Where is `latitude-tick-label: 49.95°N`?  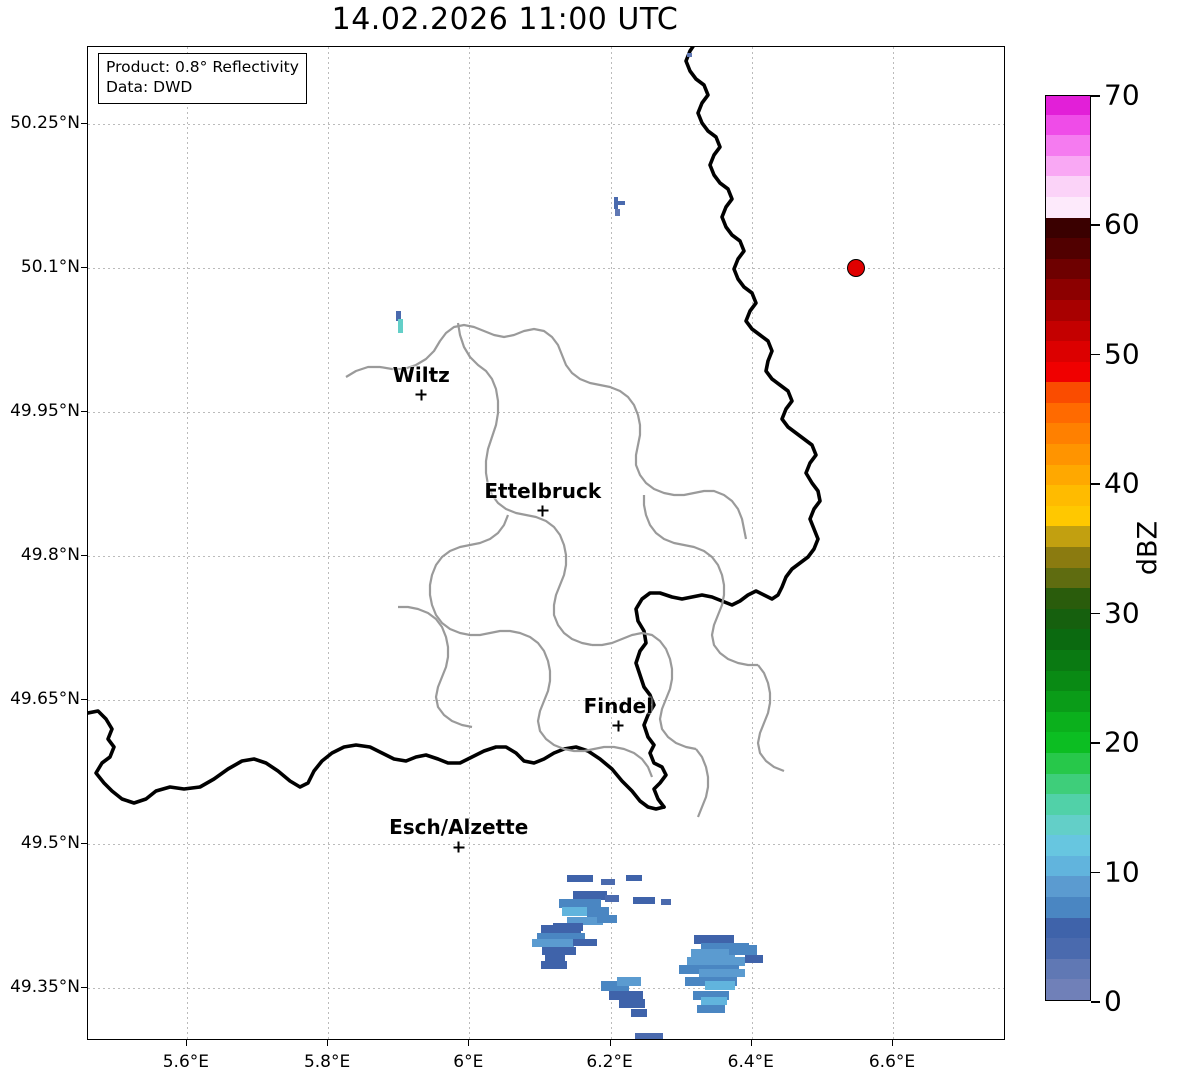 latitude-tick-label: 49.95°N is located at coordinates (45, 410).